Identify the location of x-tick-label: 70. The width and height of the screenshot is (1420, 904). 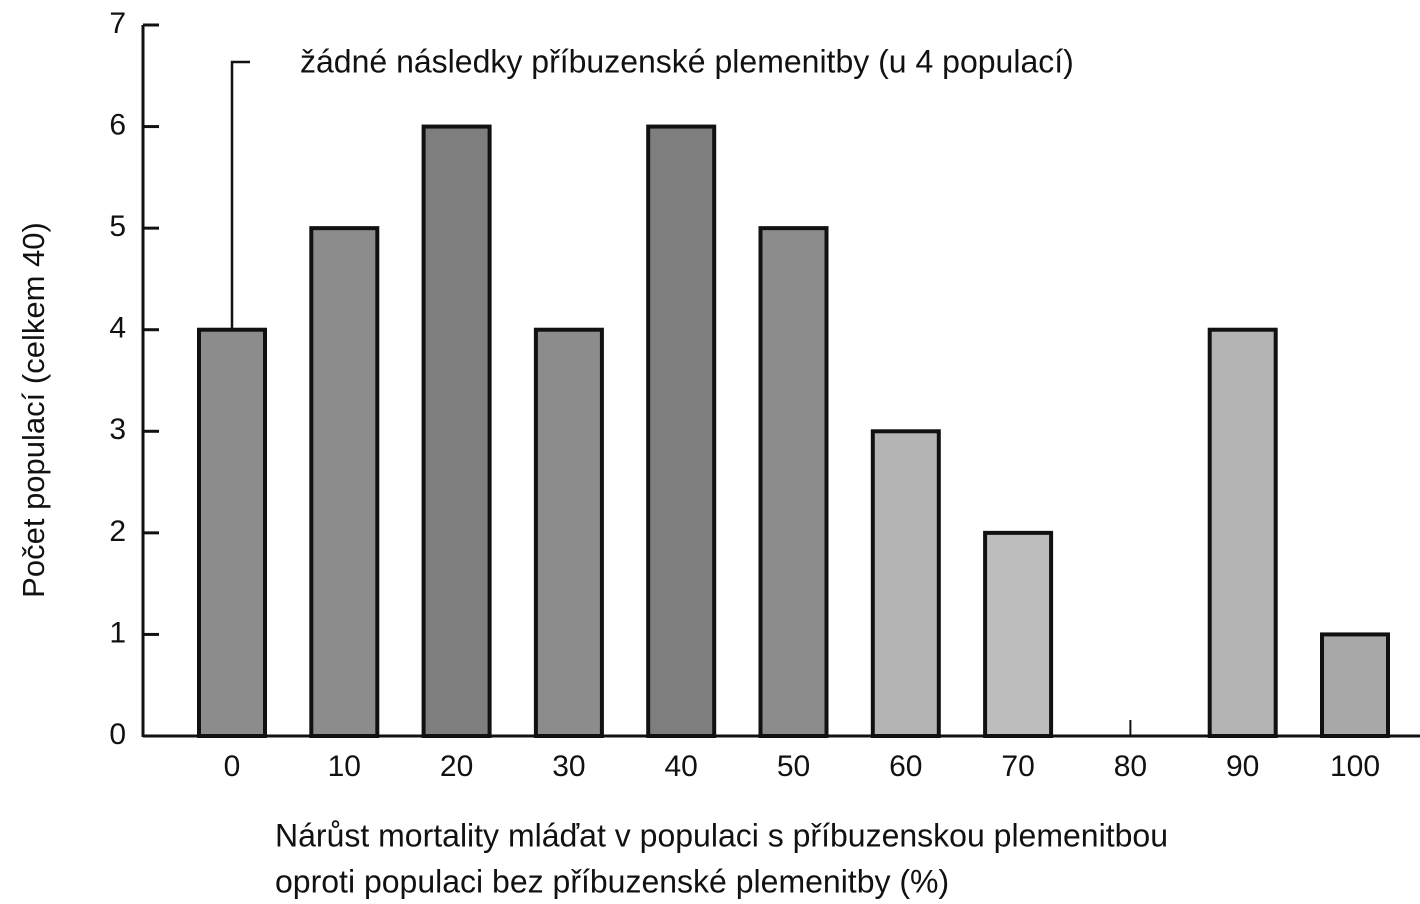
(1017, 766).